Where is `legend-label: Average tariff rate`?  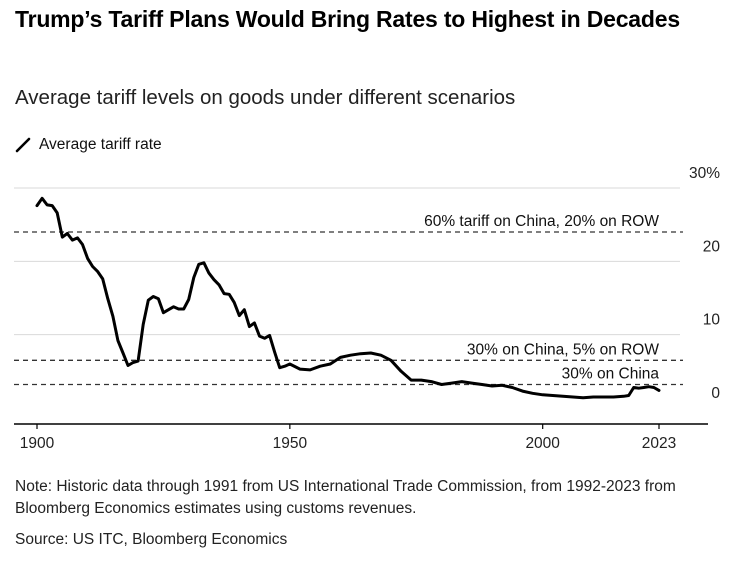 legend-label: Average tariff rate is located at coordinates (100, 144).